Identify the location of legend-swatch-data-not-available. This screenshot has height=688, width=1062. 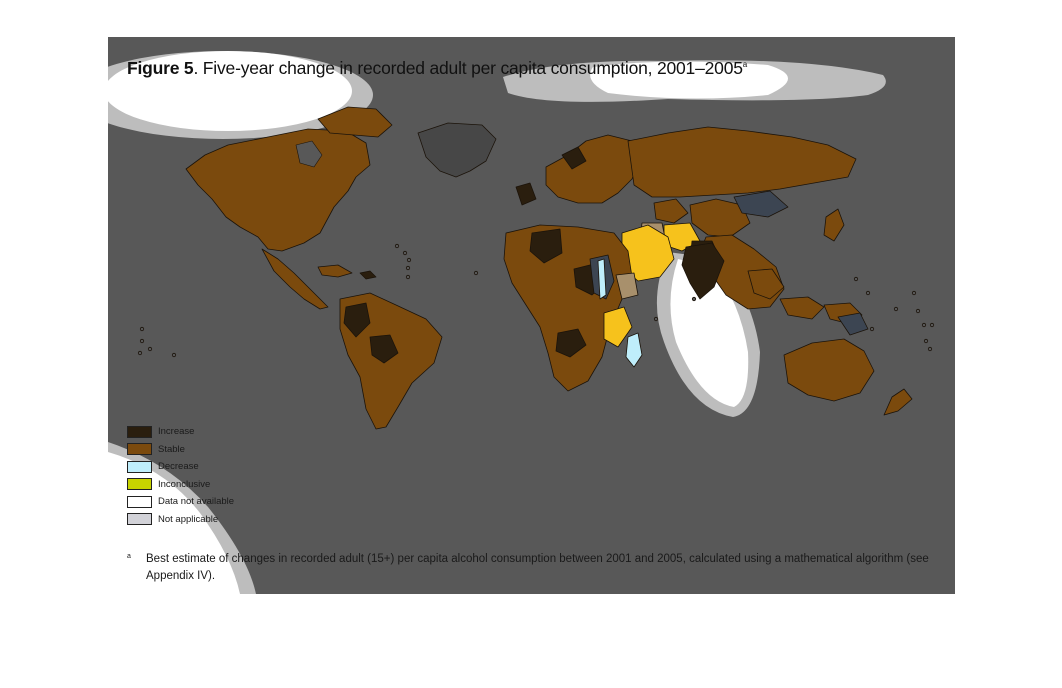
(139, 501).